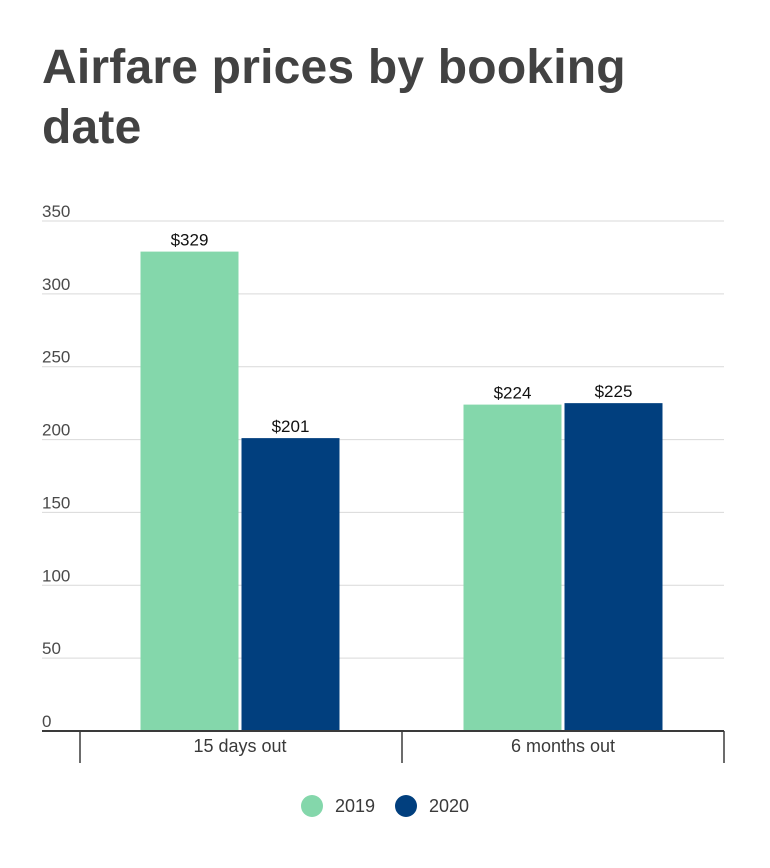  Describe the element at coordinates (46, 721) in the screenshot. I see `y-tick-label-0: 0` at that location.